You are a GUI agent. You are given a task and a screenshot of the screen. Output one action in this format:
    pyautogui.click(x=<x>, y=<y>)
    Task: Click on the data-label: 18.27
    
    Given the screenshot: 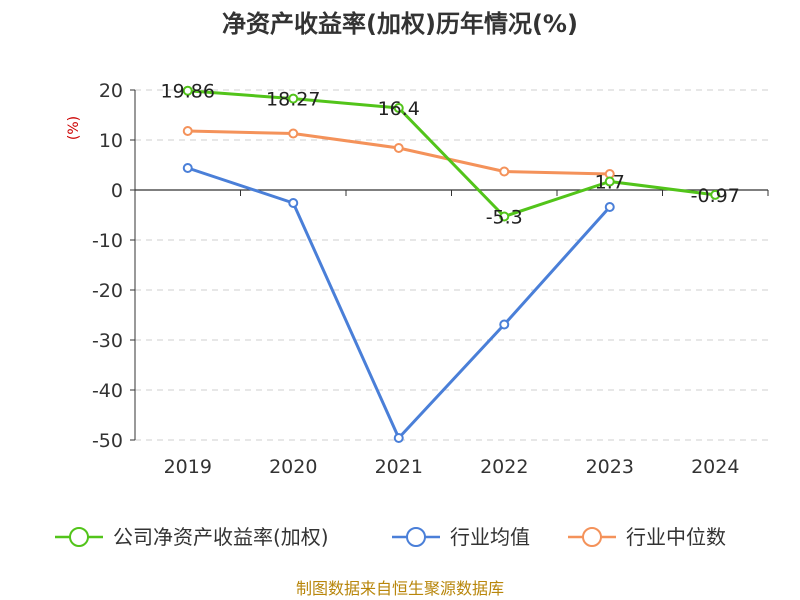 What is the action you would take?
    pyautogui.click(x=293, y=100)
    